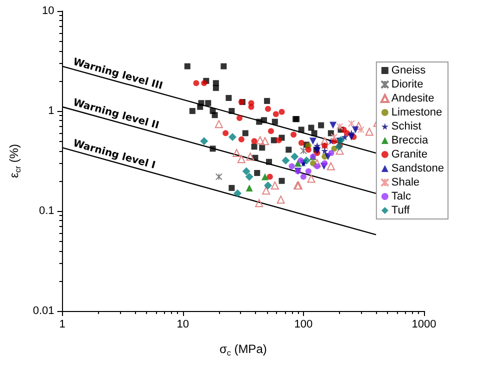 This screenshot has height=373, width=500. I want to click on y-axis-title: εcr (%), so click(14, 161).